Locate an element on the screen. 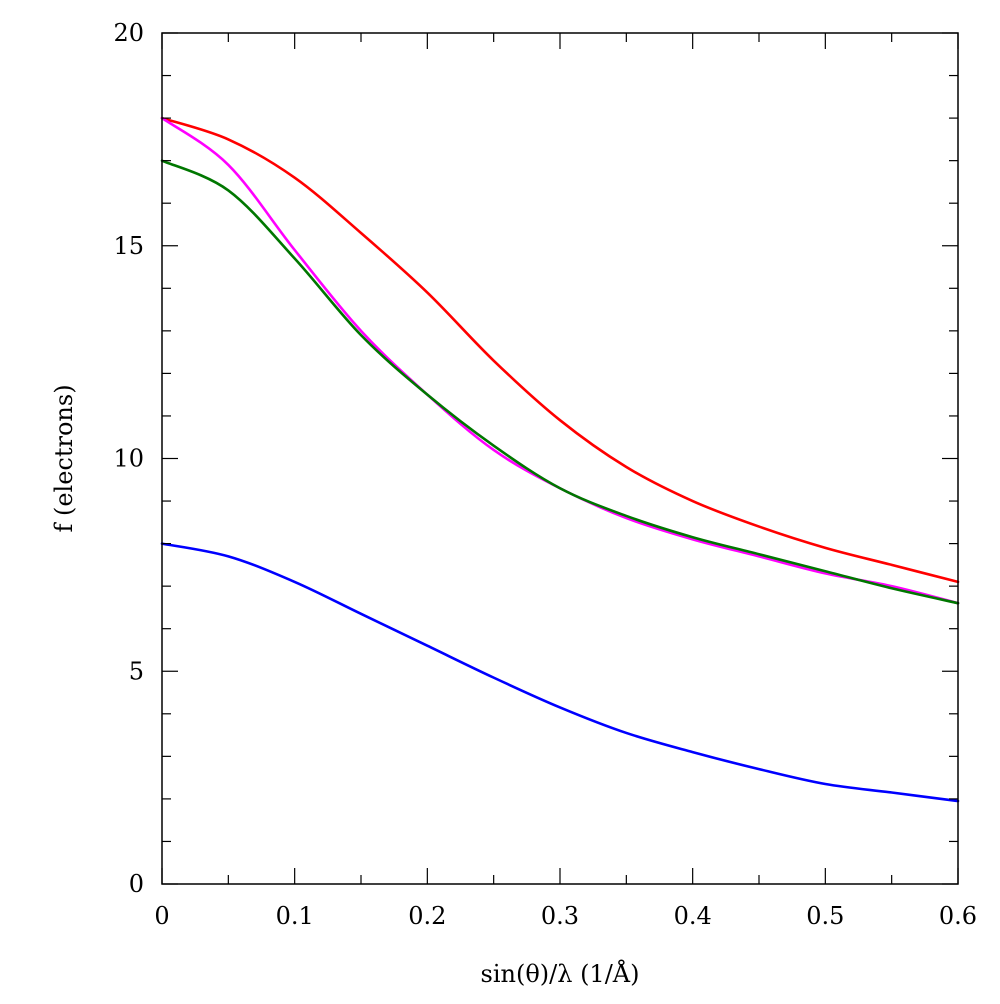 The height and width of the screenshot is (1004, 1000). y-tick-label: 0 is located at coordinates (136, 884).